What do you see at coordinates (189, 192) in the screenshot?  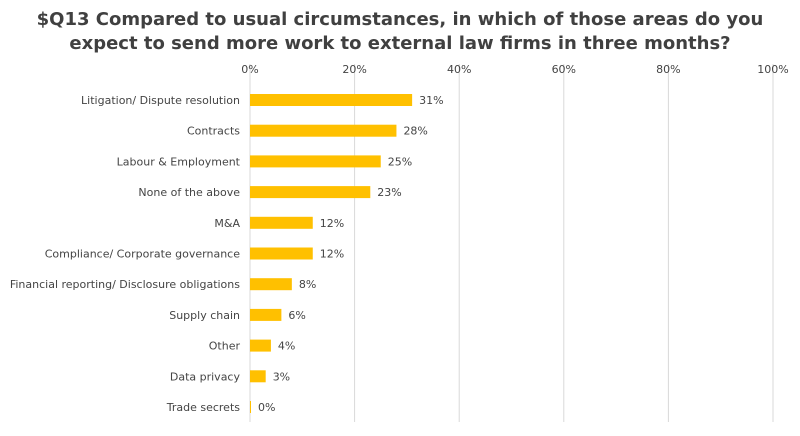 I see `category-label: None of the above` at bounding box center [189, 192].